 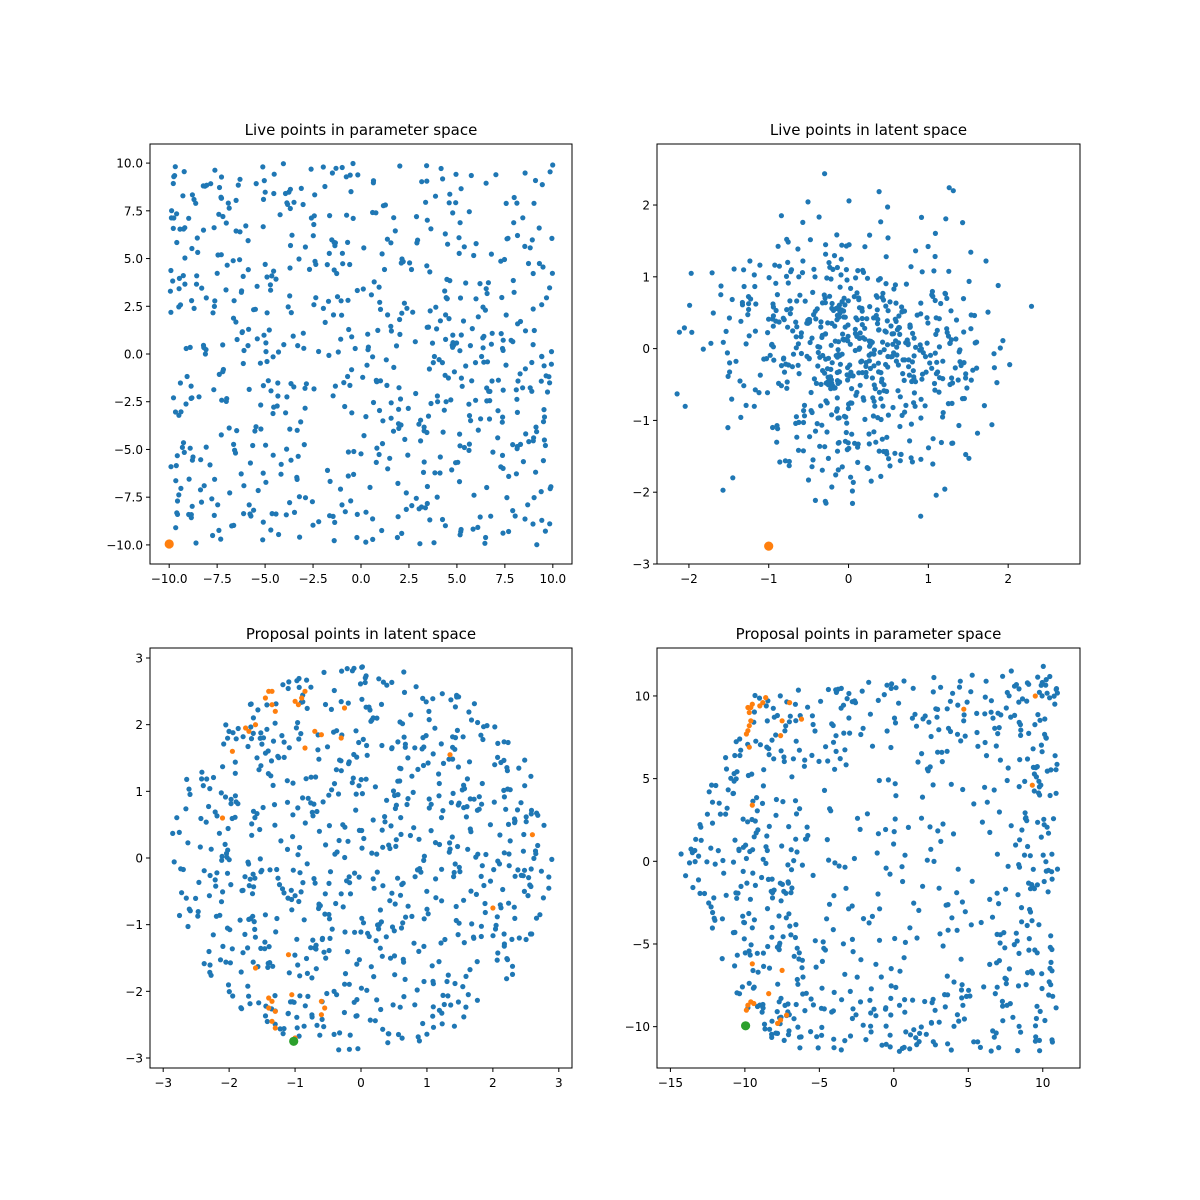 I want to click on axes-frame, so click(x=868, y=858).